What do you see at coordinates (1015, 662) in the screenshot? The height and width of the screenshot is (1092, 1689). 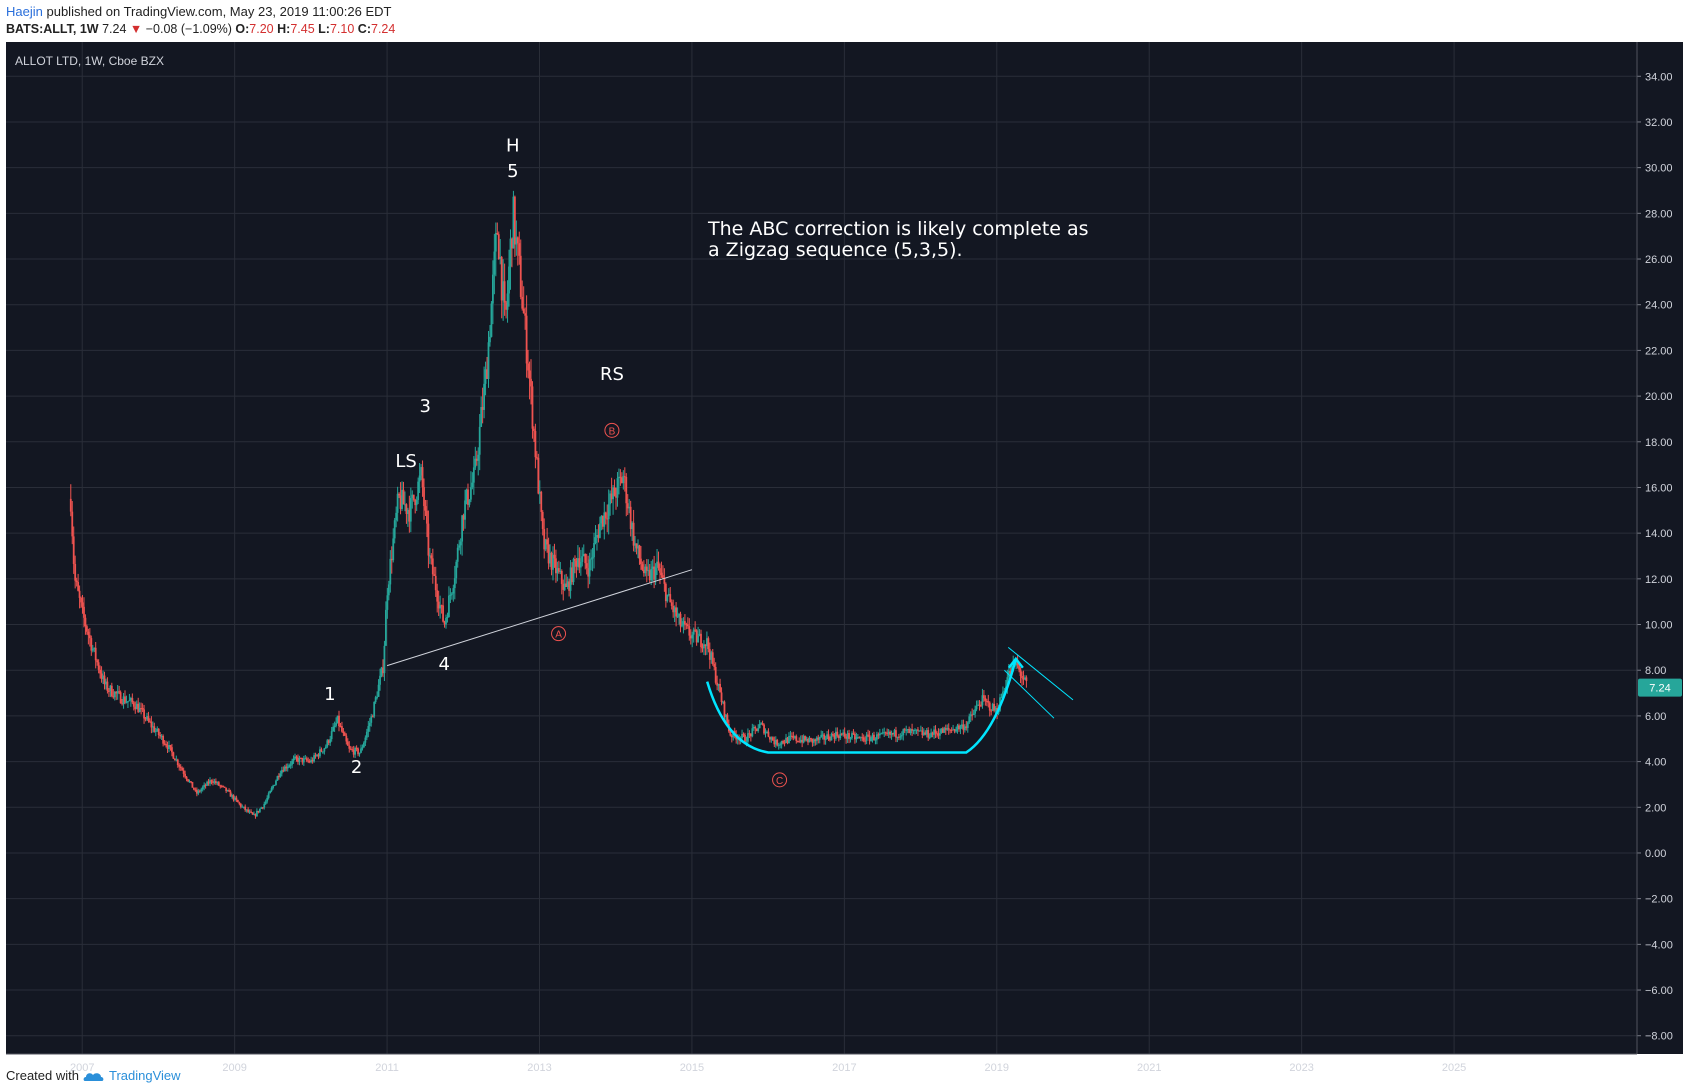 I see `cup-arrowhead` at bounding box center [1015, 662].